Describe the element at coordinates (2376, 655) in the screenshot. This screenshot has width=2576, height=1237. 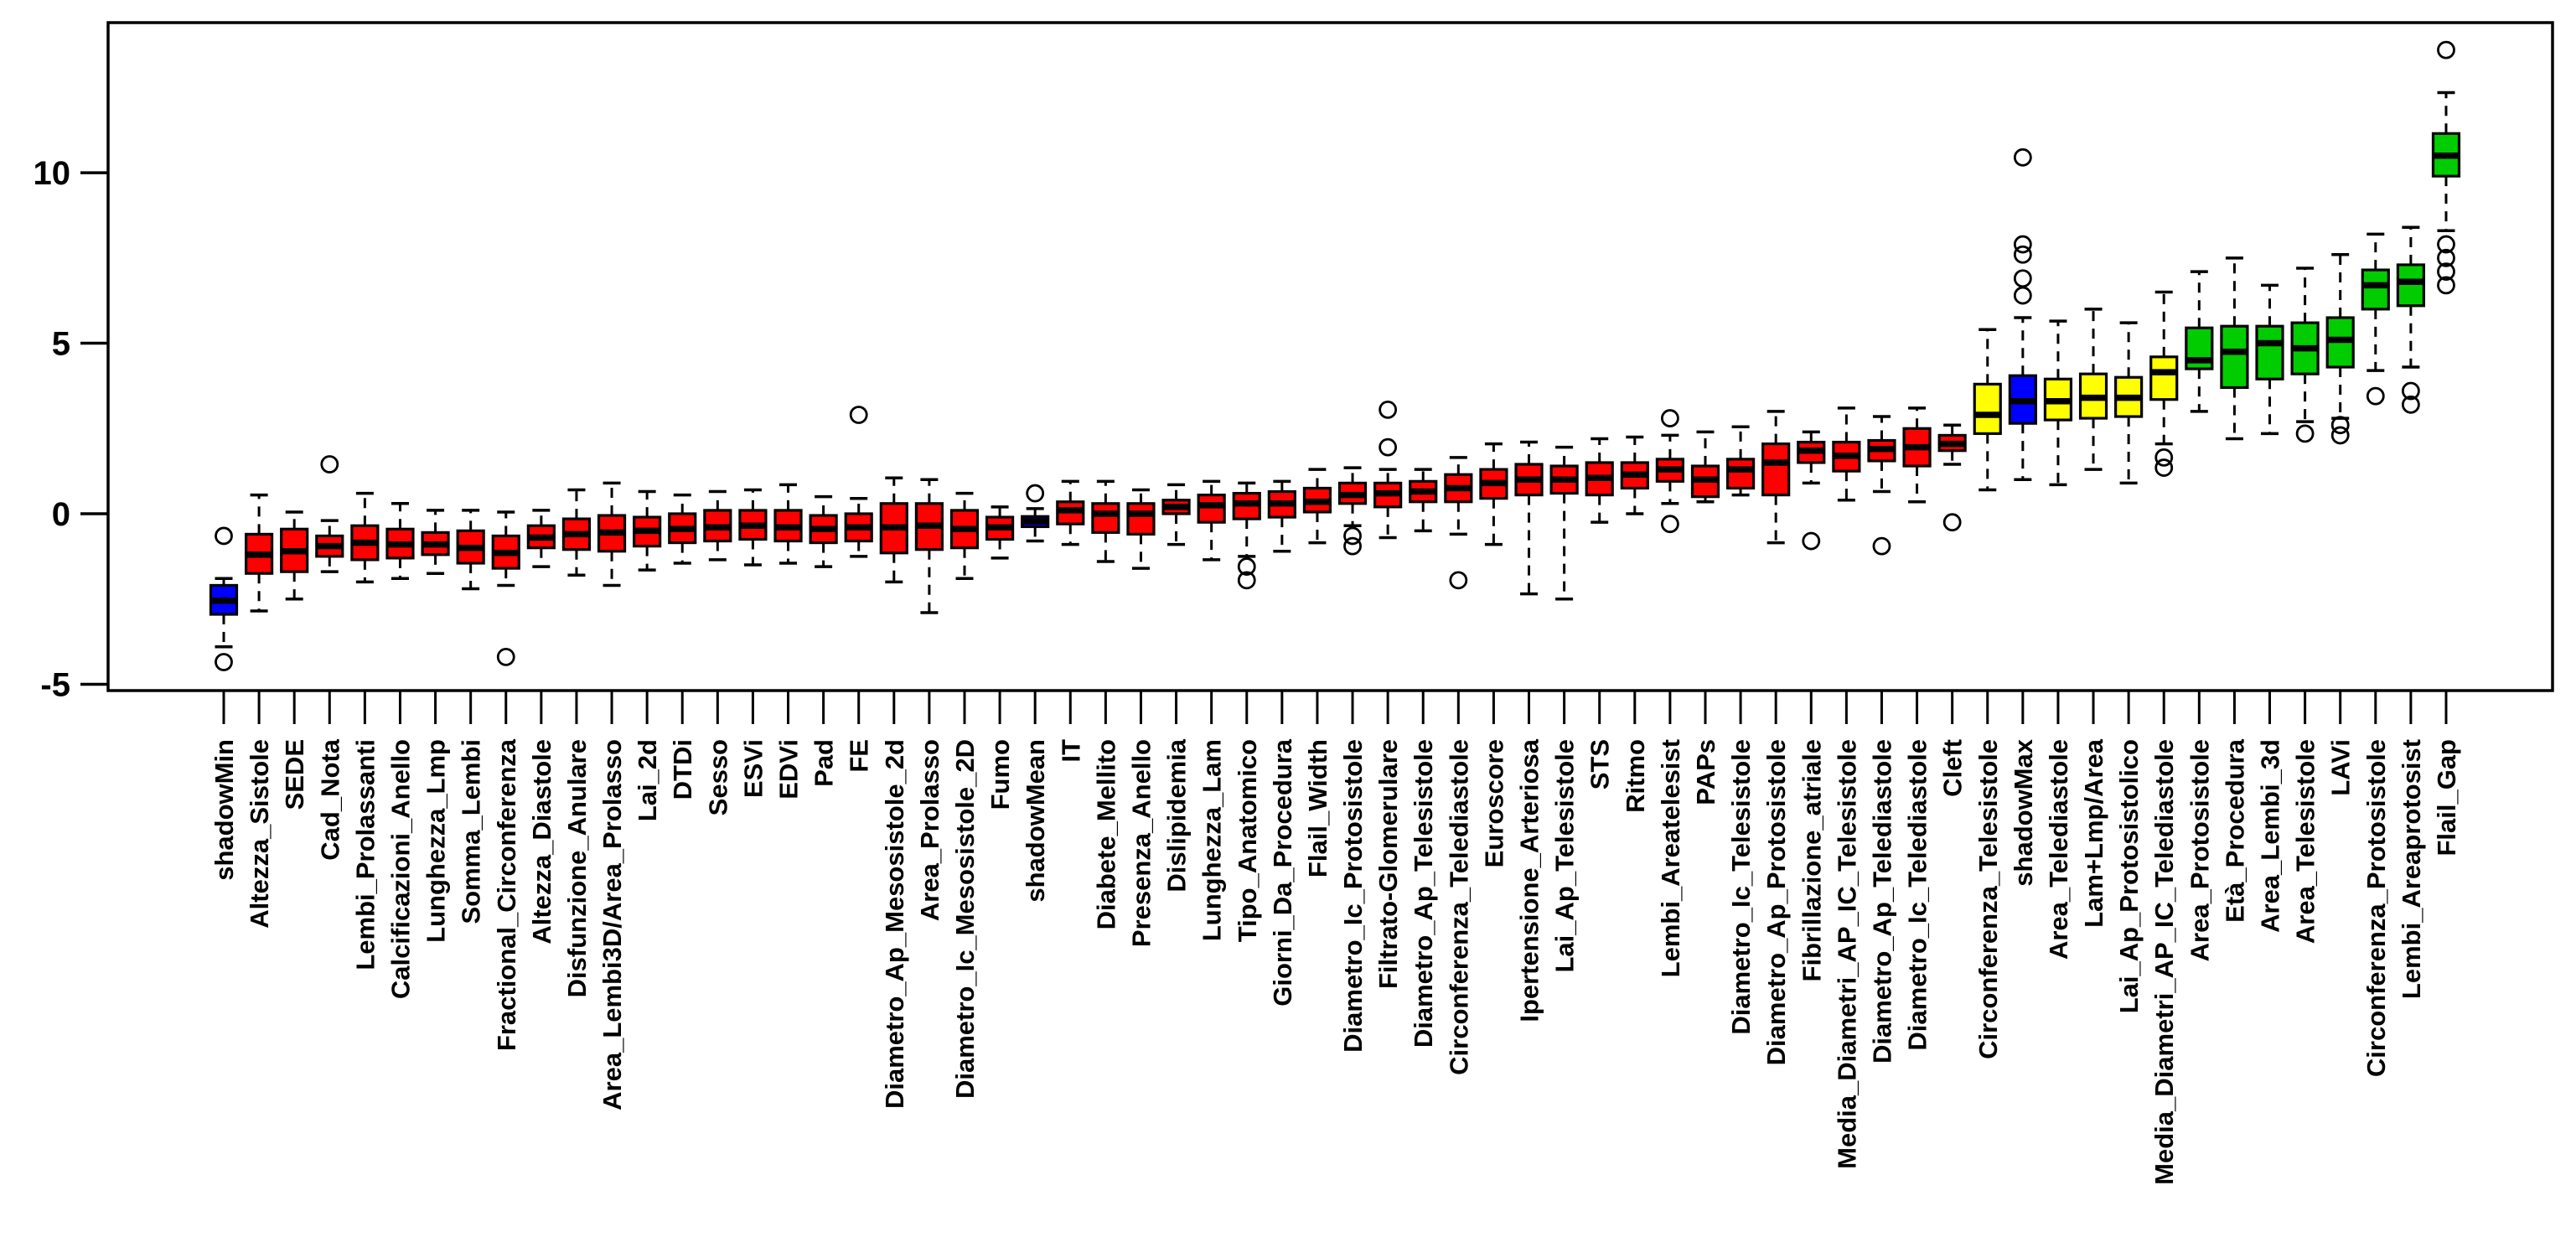
I see `box-Circonferenza_Protosistole: Circonferenza_Protosistole` at that location.